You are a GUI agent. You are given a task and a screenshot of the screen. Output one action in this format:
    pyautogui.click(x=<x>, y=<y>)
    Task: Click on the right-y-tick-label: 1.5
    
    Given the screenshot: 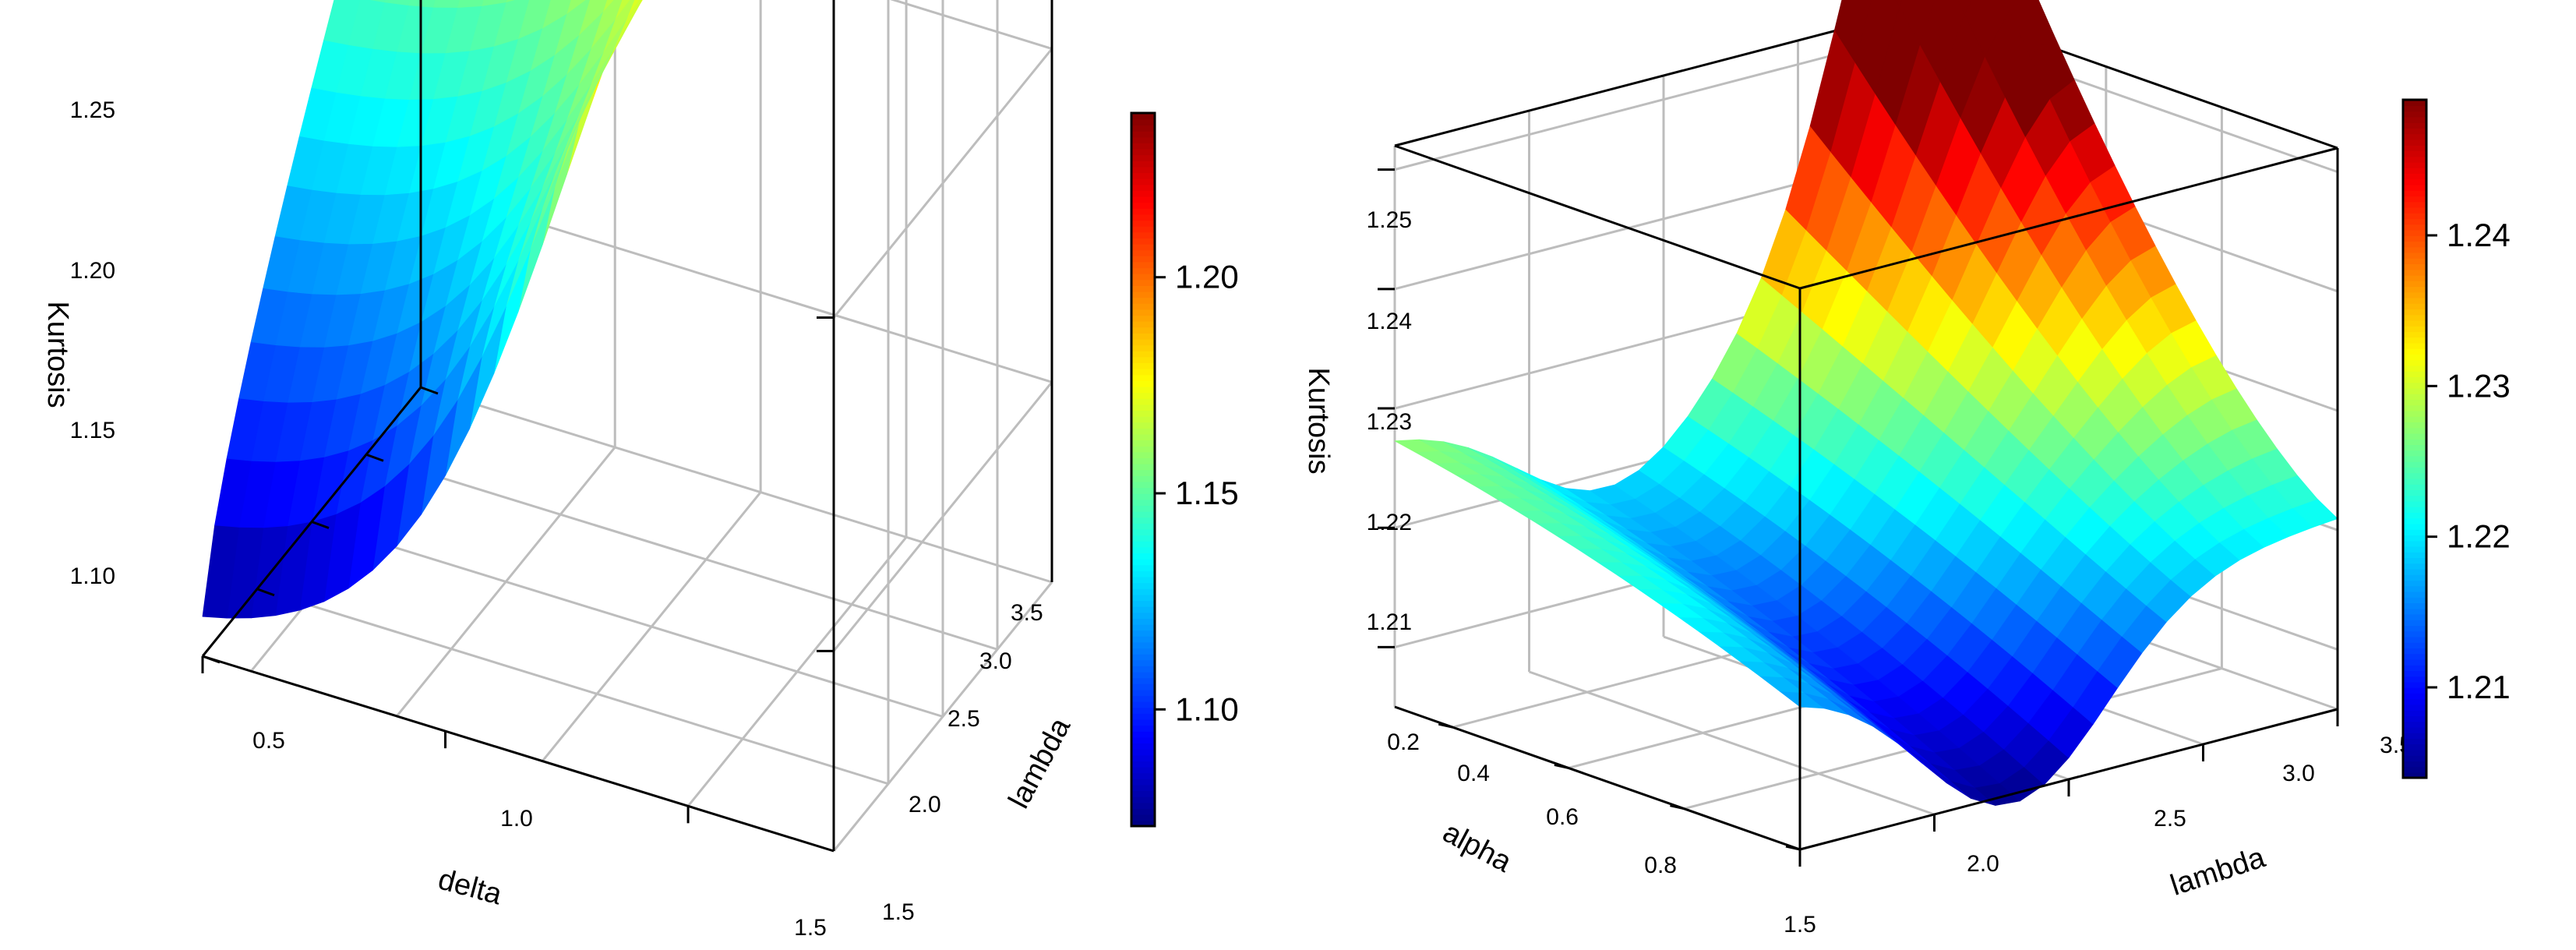 What is the action you would take?
    pyautogui.click(x=1800, y=925)
    